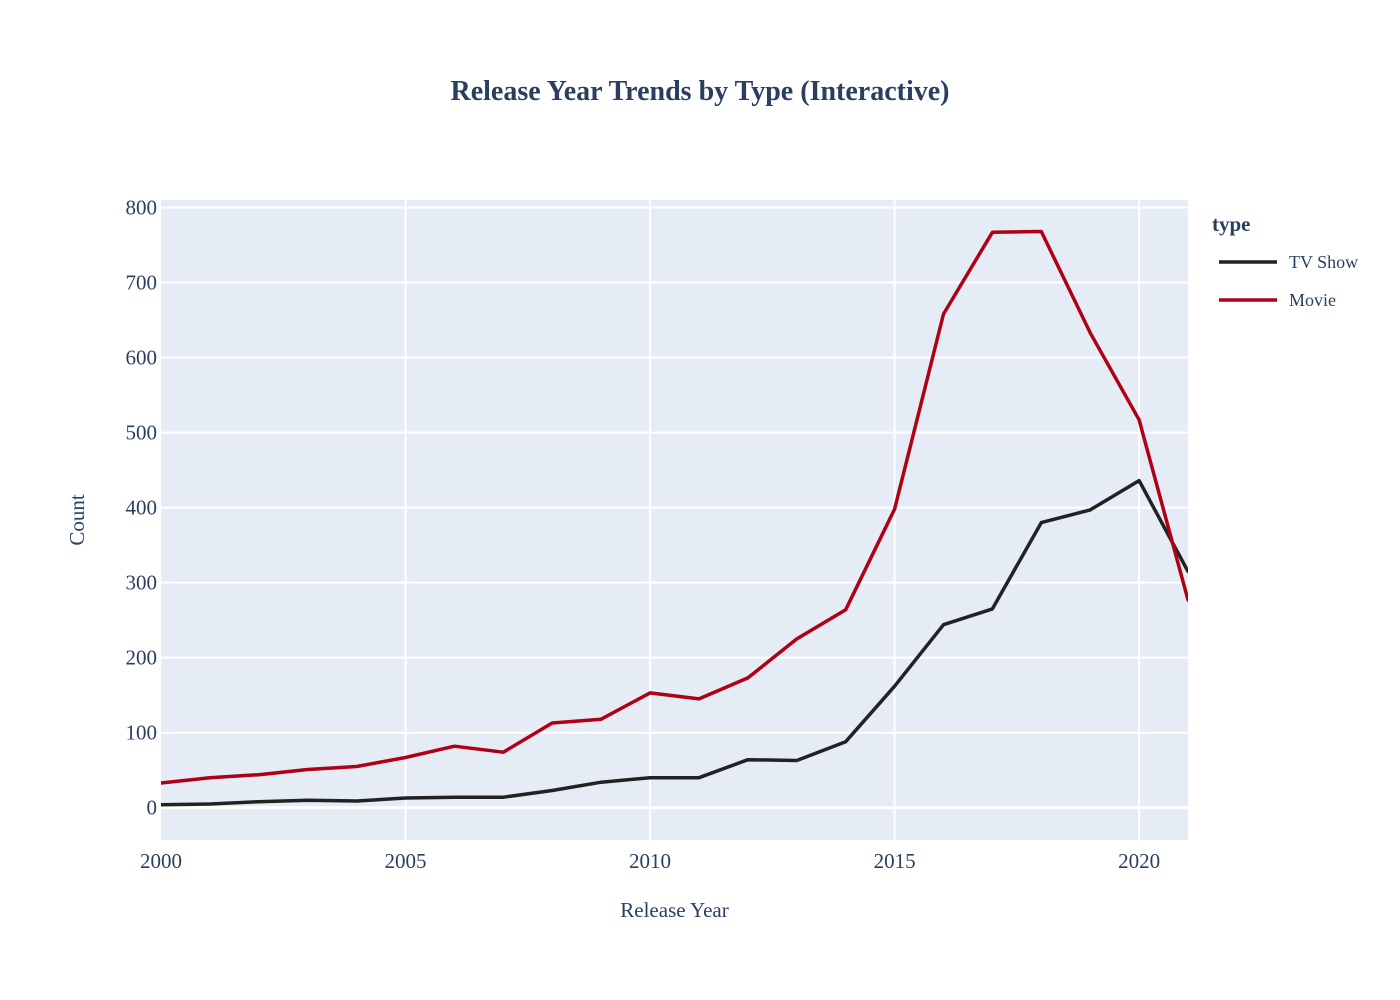 Image resolution: width=1400 pixels, height=1000 pixels. Describe the element at coordinates (142, 733) in the screenshot. I see `y-tick-label: 100` at that location.